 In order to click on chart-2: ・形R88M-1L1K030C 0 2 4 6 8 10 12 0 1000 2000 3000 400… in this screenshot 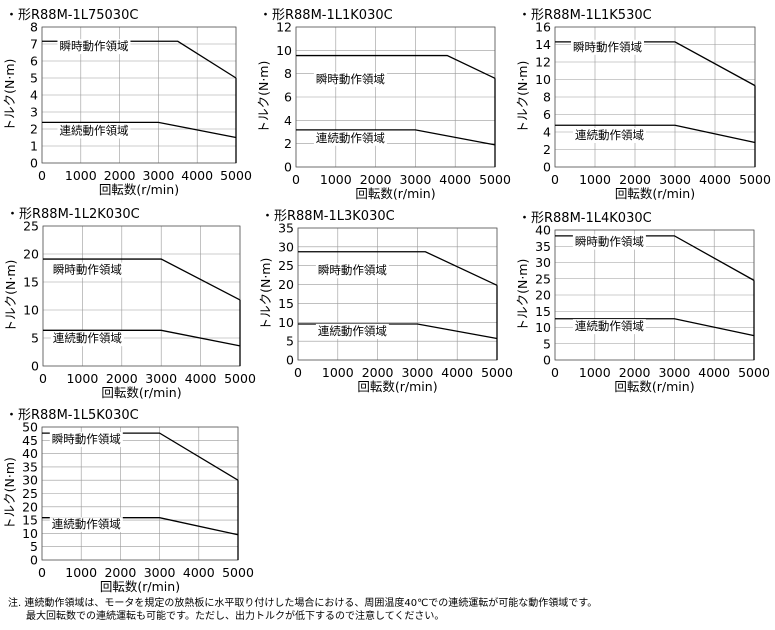, I will do `click(383, 104)`.